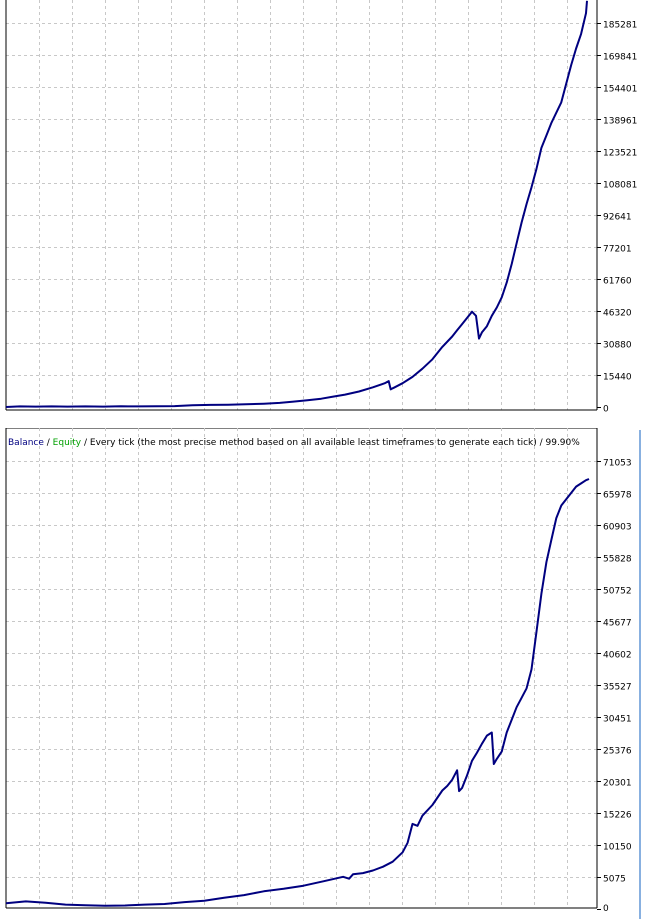 This screenshot has height=919, width=647. What do you see at coordinates (617, 592) in the screenshot?
I see `y-tick-label: 50752` at bounding box center [617, 592].